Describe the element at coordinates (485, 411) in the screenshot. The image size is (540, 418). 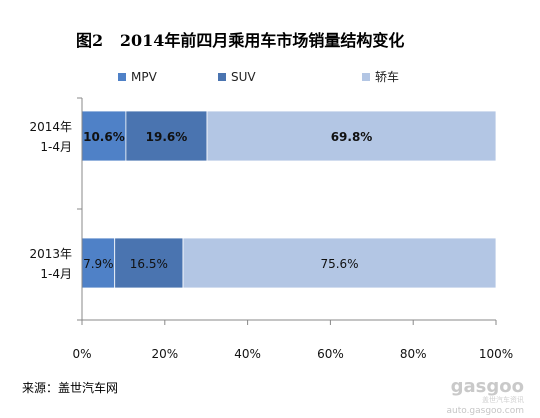
I see `watermark-url: auto.gasgoo.com` at that location.